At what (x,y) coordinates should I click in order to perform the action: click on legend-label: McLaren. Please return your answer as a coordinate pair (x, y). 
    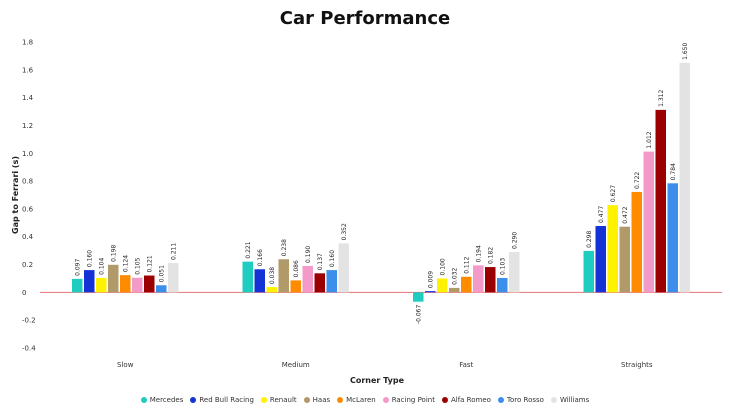
    Looking at the image, I should click on (361, 400).